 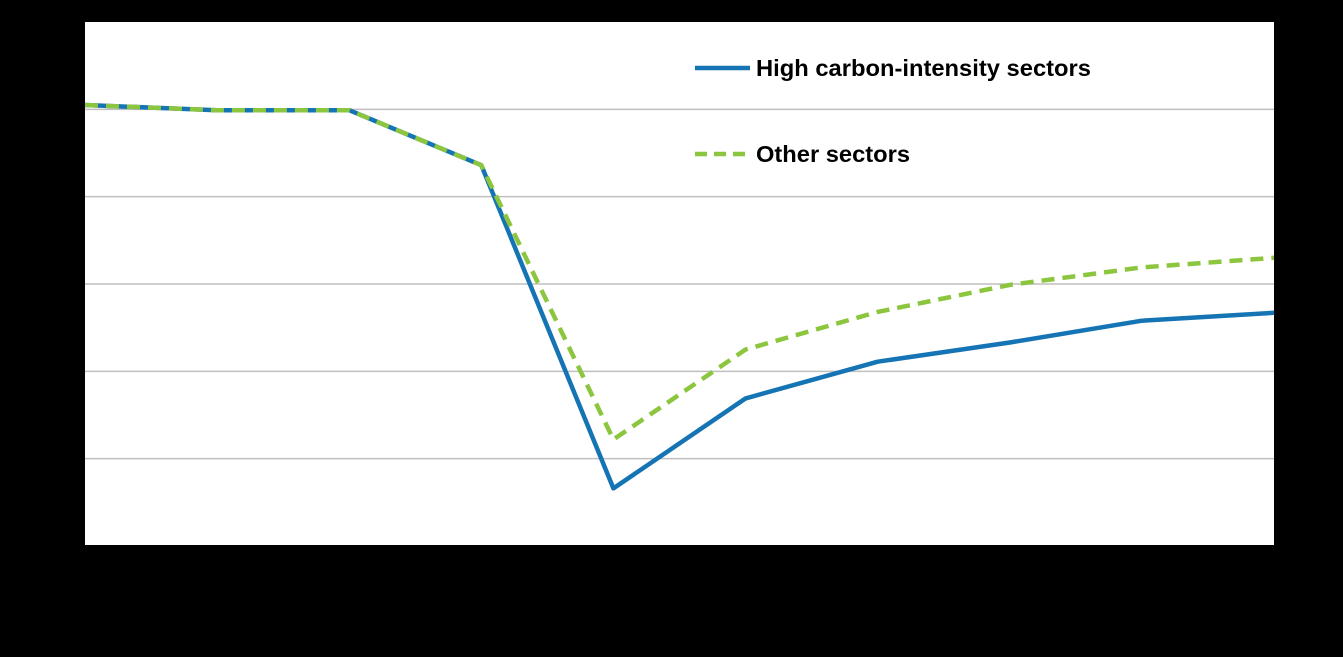 What do you see at coordinates (679, 549) in the screenshot?
I see `x-axis` at bounding box center [679, 549].